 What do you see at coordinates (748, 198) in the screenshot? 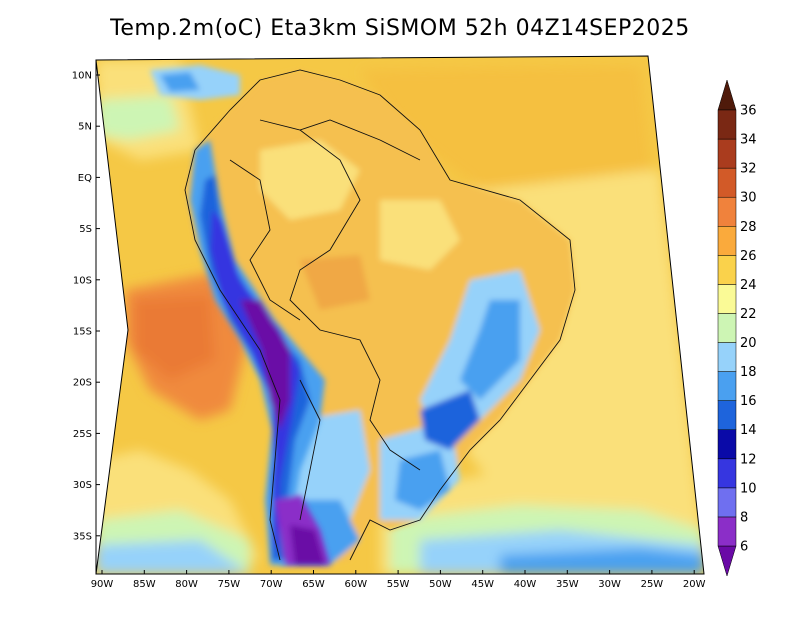
I see `colorbar-label: 30` at bounding box center [748, 198].